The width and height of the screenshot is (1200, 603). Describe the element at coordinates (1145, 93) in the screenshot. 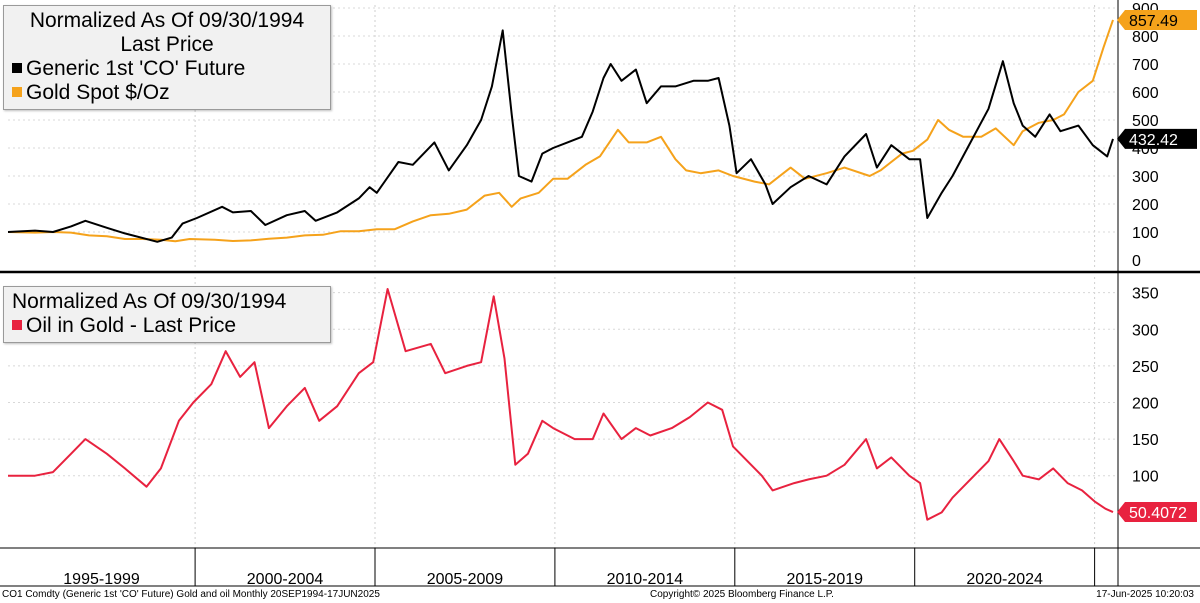

I see `top-y-tick-6: 600` at that location.